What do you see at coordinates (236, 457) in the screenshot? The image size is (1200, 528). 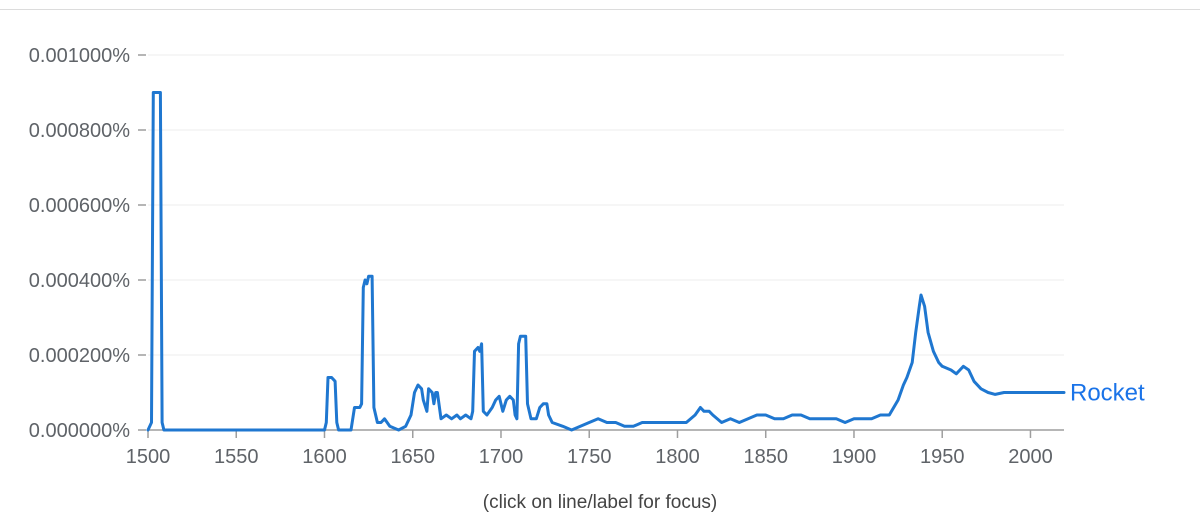 I see `x-tick-label: 1550` at bounding box center [236, 457].